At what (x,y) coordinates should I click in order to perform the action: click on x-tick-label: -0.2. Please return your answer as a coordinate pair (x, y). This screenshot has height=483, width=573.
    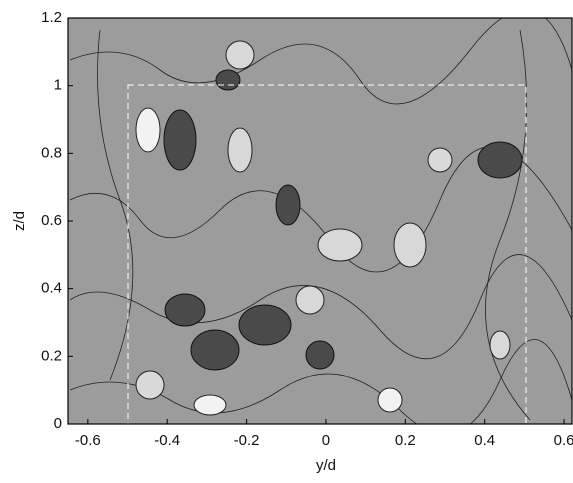
    Looking at the image, I should click on (247, 440).